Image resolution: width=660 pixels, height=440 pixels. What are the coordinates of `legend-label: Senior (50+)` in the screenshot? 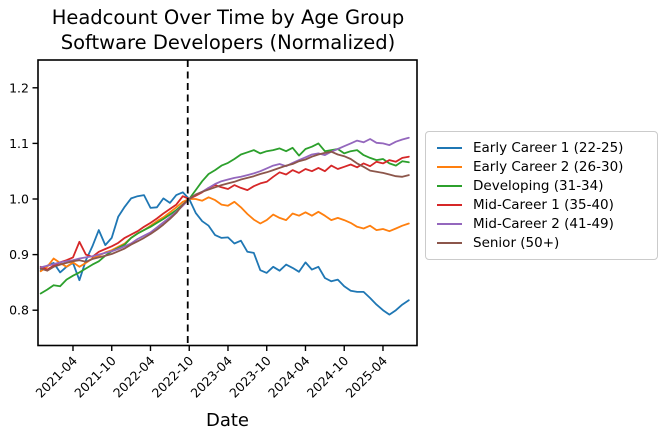 It's located at (516, 243).